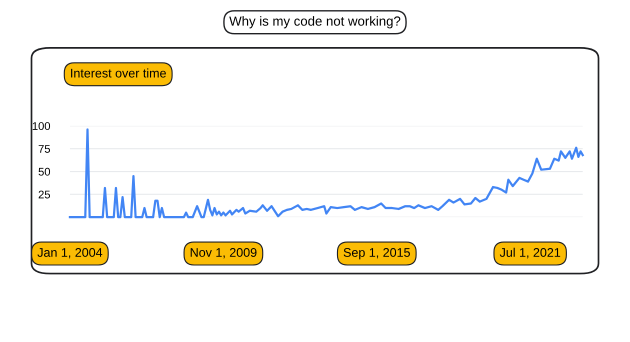 Image resolution: width=630 pixels, height=342 pixels. I want to click on chart-title: Why is my code not working?, so click(314, 22).